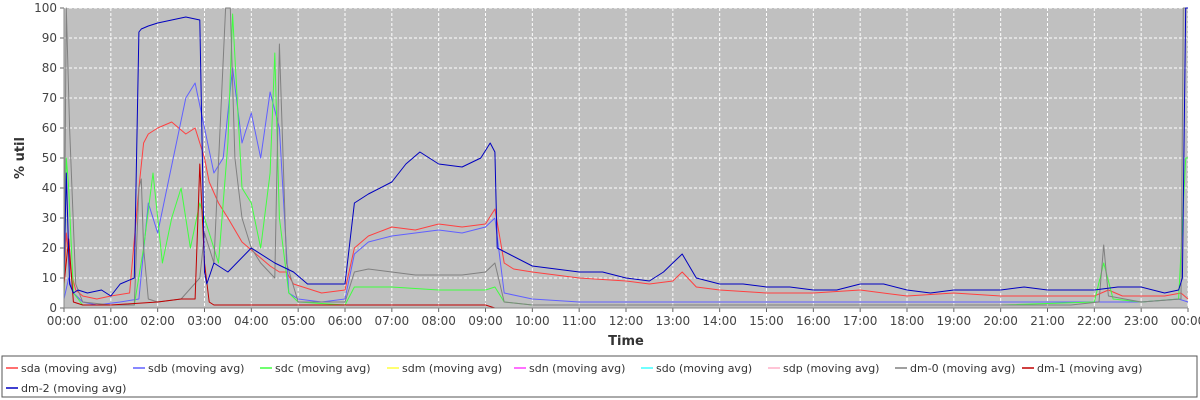 This screenshot has height=400, width=1200. I want to click on x-tick-label: 11:00, so click(579, 321).